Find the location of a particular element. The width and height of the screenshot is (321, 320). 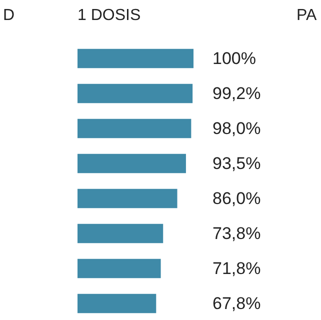

data-label: 98,0% is located at coordinates (236, 128).